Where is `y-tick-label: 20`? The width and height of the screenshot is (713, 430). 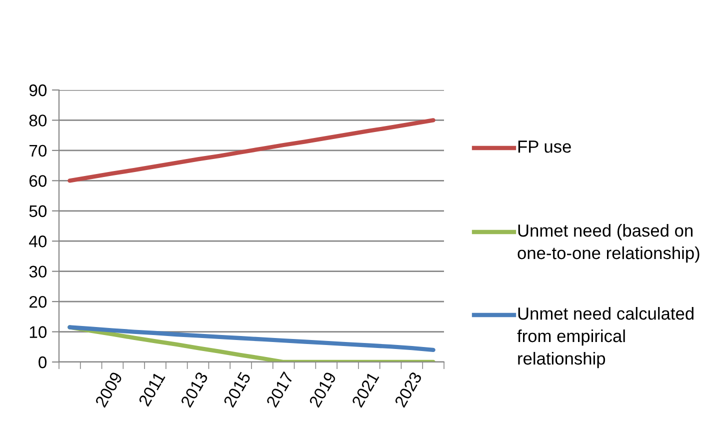
y-tick-label: 20 is located at coordinates (38, 302).